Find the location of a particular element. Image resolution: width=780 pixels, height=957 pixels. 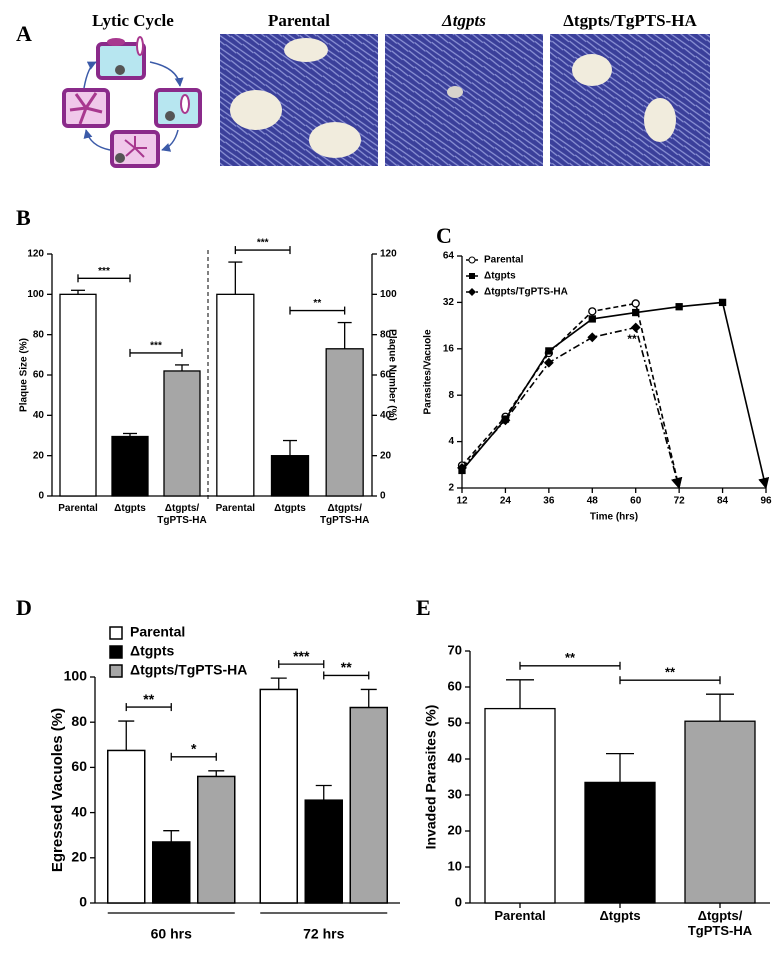

image-title: Δtgpts is located at coordinates (463, 20).